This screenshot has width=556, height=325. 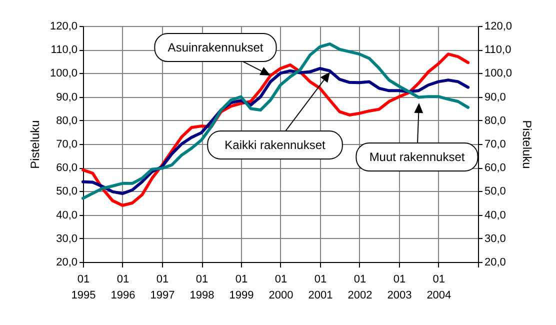 What do you see at coordinates (498, 74) in the screenshot?
I see `y2-tick-label: 100,0` at bounding box center [498, 74].